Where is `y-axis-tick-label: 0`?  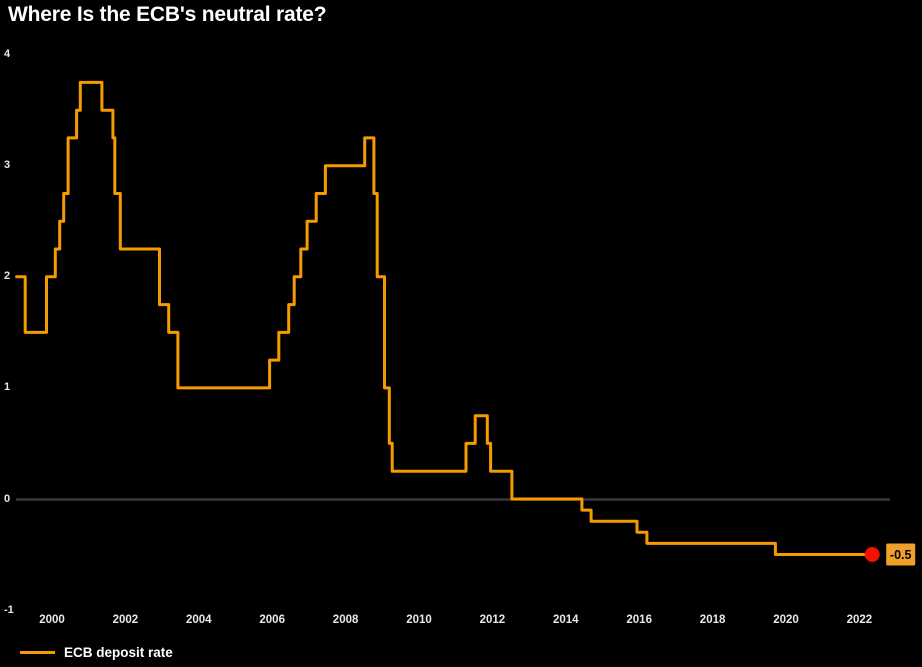 y-axis-tick-label: 0 is located at coordinates (7, 498).